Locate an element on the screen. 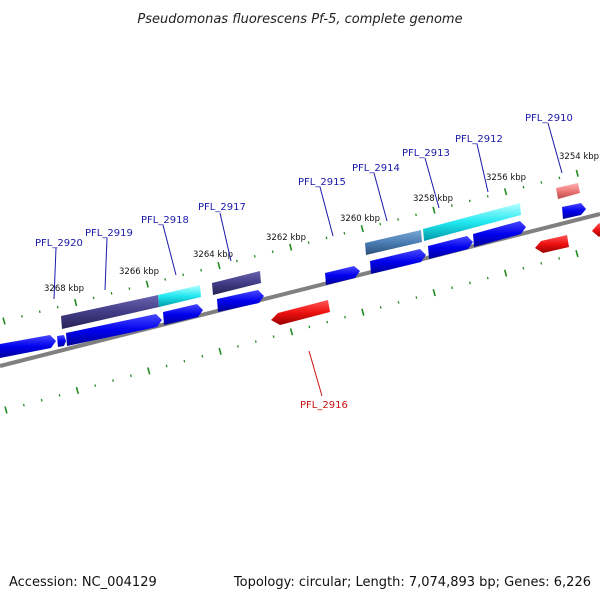  scale-label: 3264 kbp is located at coordinates (213, 255).